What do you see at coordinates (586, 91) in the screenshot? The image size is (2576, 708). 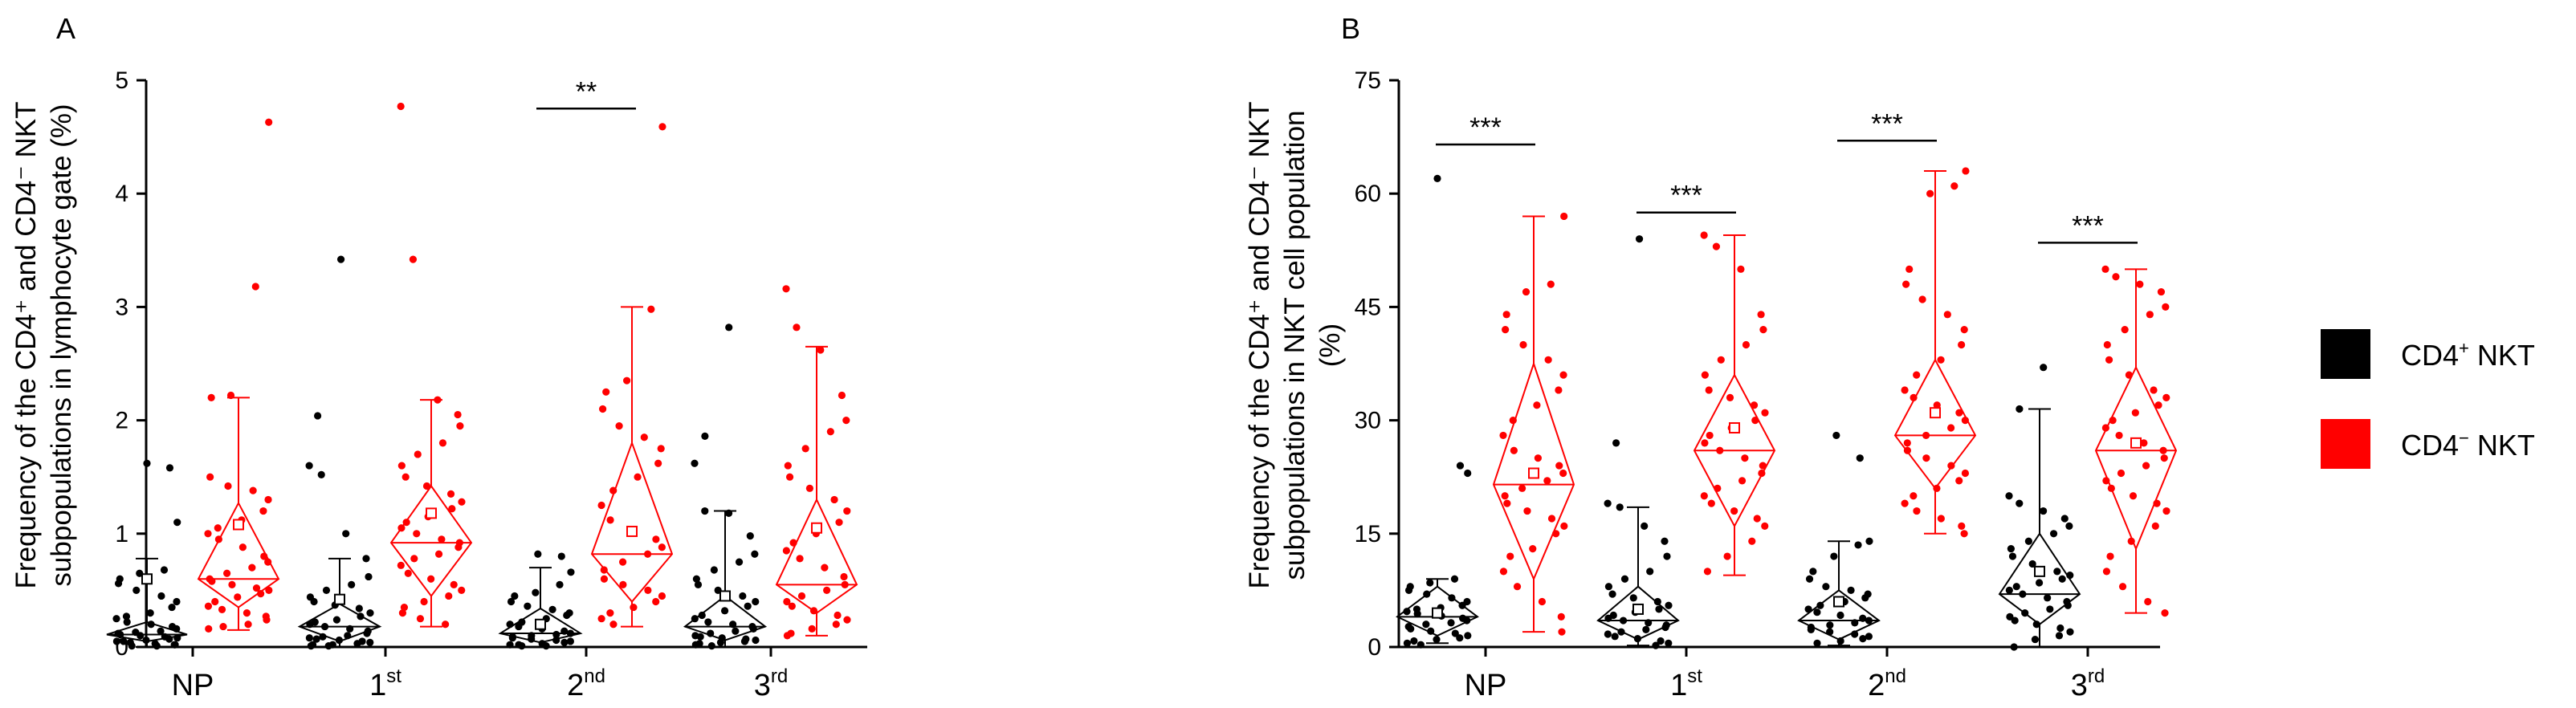 I see `significance-label: **` at bounding box center [586, 91].